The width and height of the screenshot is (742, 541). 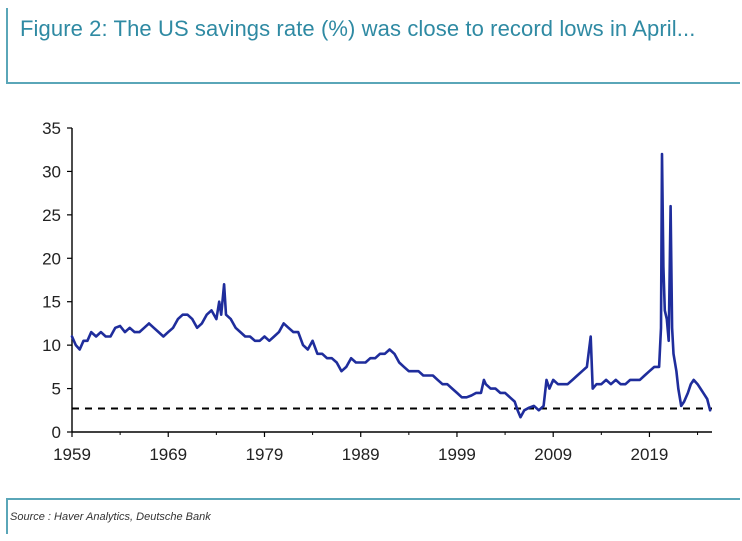 I want to click on source-note: Source : Haver Analytics, Deutsche Bank, so click(x=110, y=517).